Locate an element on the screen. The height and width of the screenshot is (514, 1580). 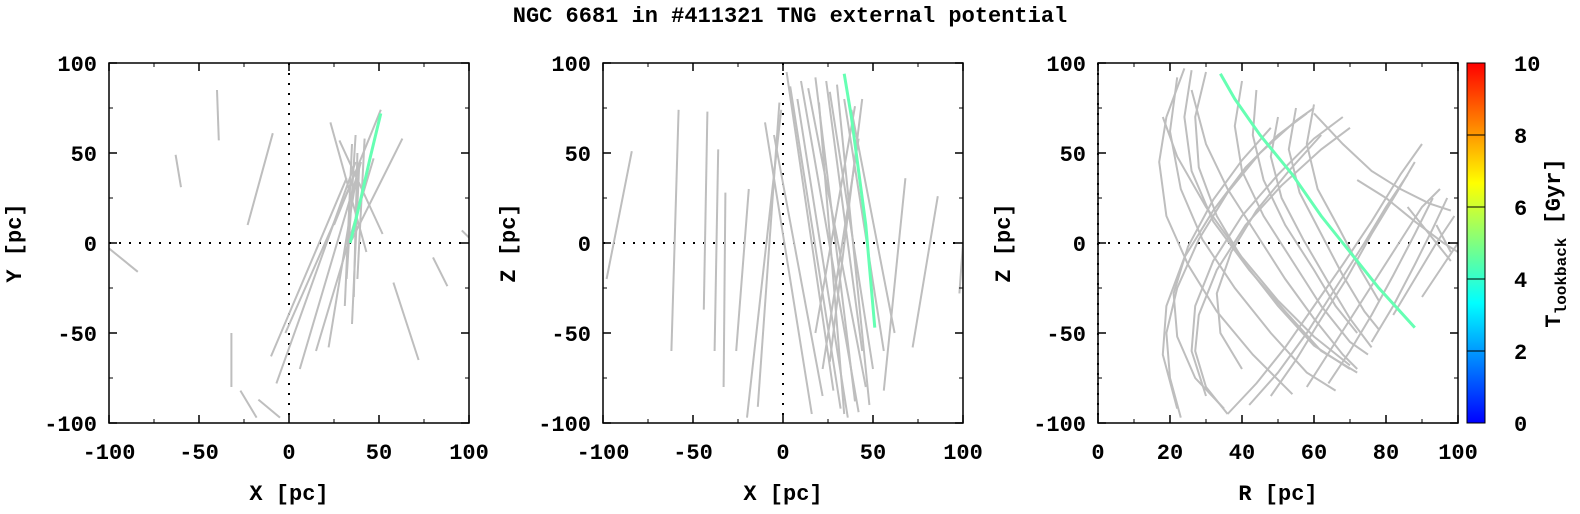
y-tick-label: -100 is located at coordinates (70, 425).